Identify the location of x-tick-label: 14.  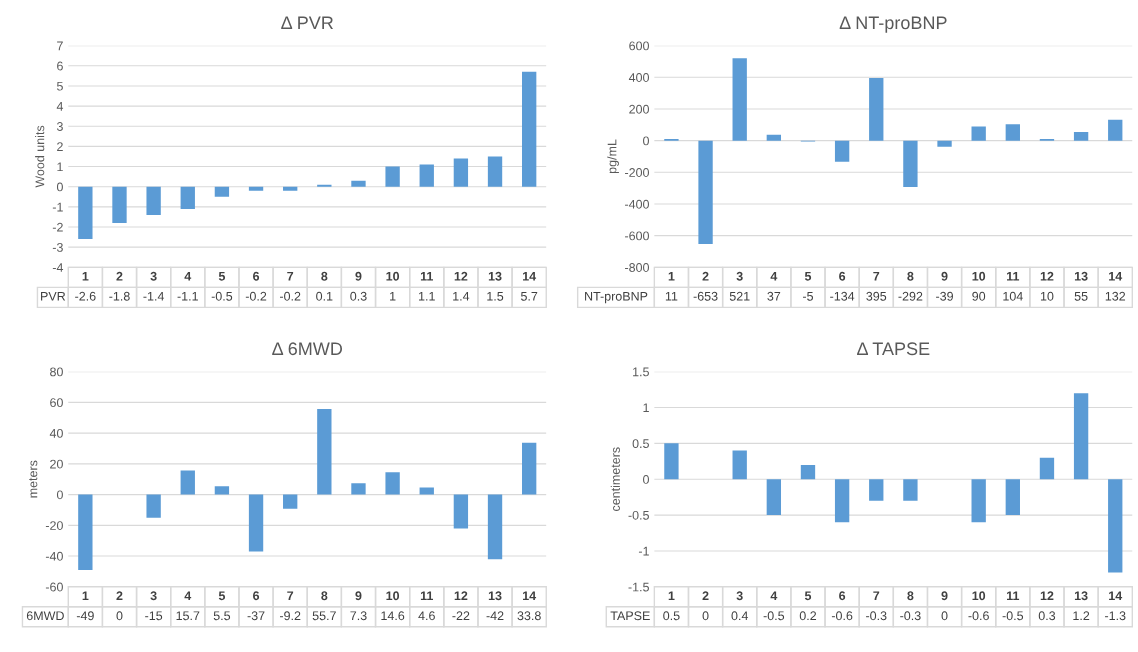
(1116, 596).